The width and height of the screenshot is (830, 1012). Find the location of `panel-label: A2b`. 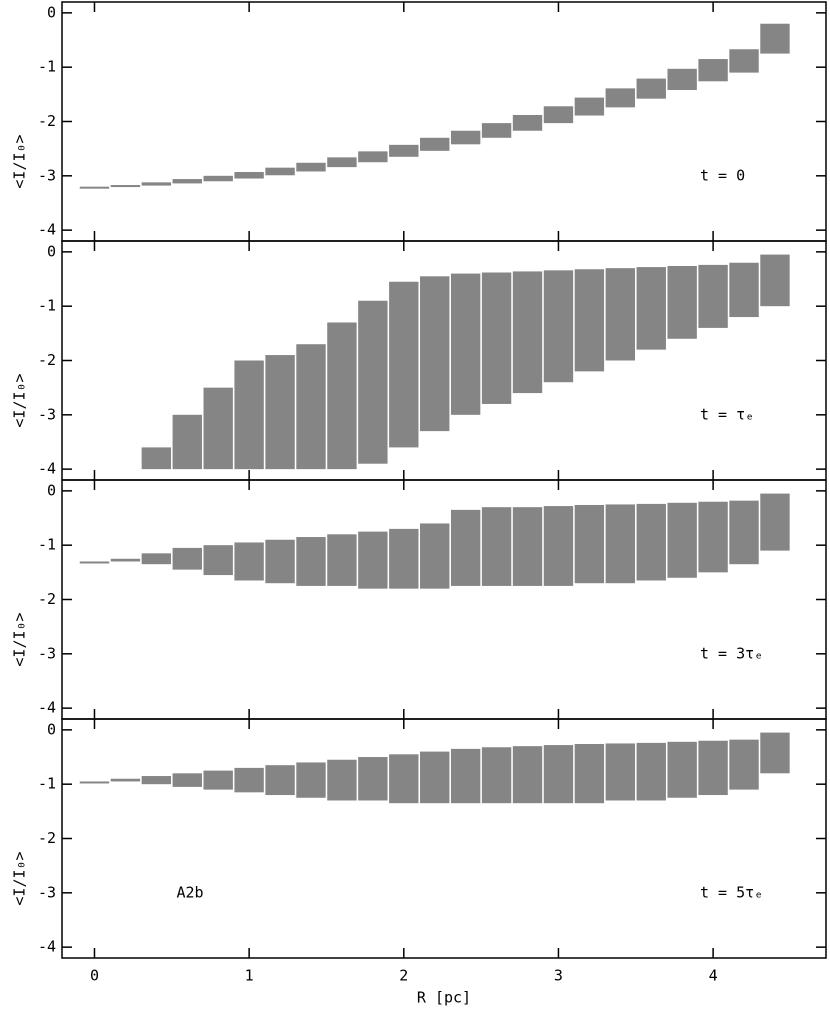

panel-label: A2b is located at coordinates (189, 892).